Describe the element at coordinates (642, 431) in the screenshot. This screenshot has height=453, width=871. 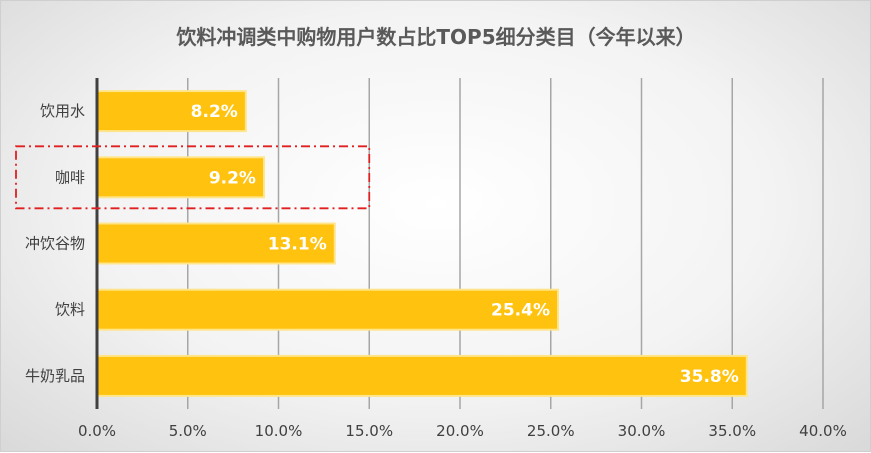
I see `x-tick-label: 30.0%` at that location.